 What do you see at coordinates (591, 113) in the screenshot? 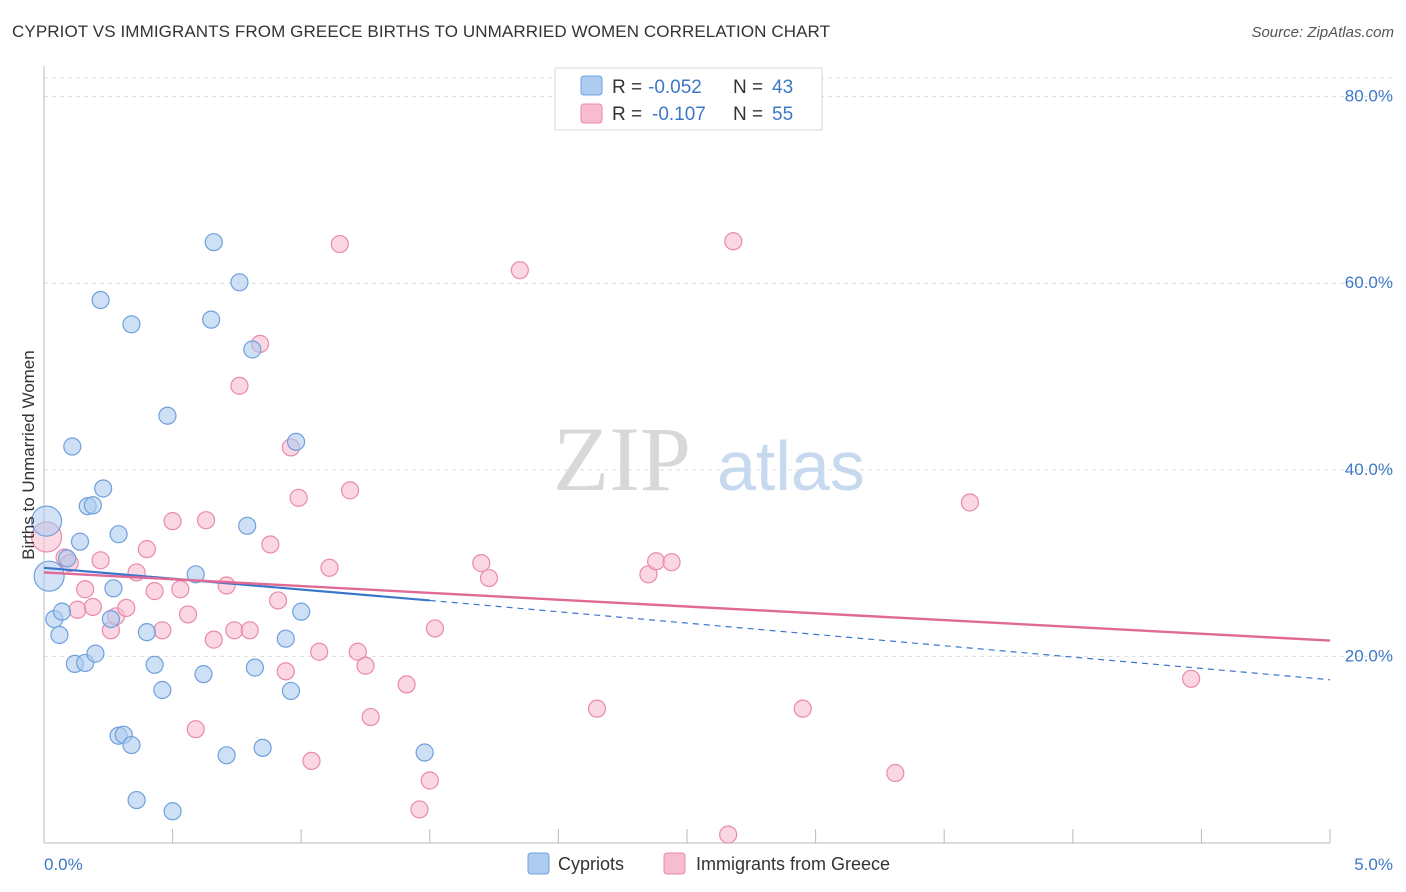
I see `legend-swatch-greece` at bounding box center [591, 113].